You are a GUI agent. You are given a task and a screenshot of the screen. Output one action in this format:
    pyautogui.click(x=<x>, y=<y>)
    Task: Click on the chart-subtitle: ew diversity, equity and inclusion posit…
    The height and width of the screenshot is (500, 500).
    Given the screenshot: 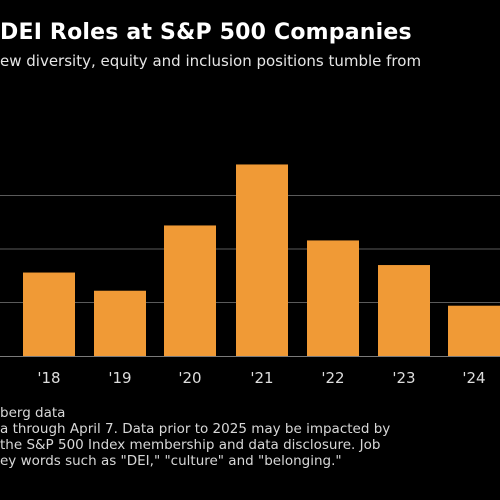 What is the action you would take?
    pyautogui.click(x=211, y=61)
    